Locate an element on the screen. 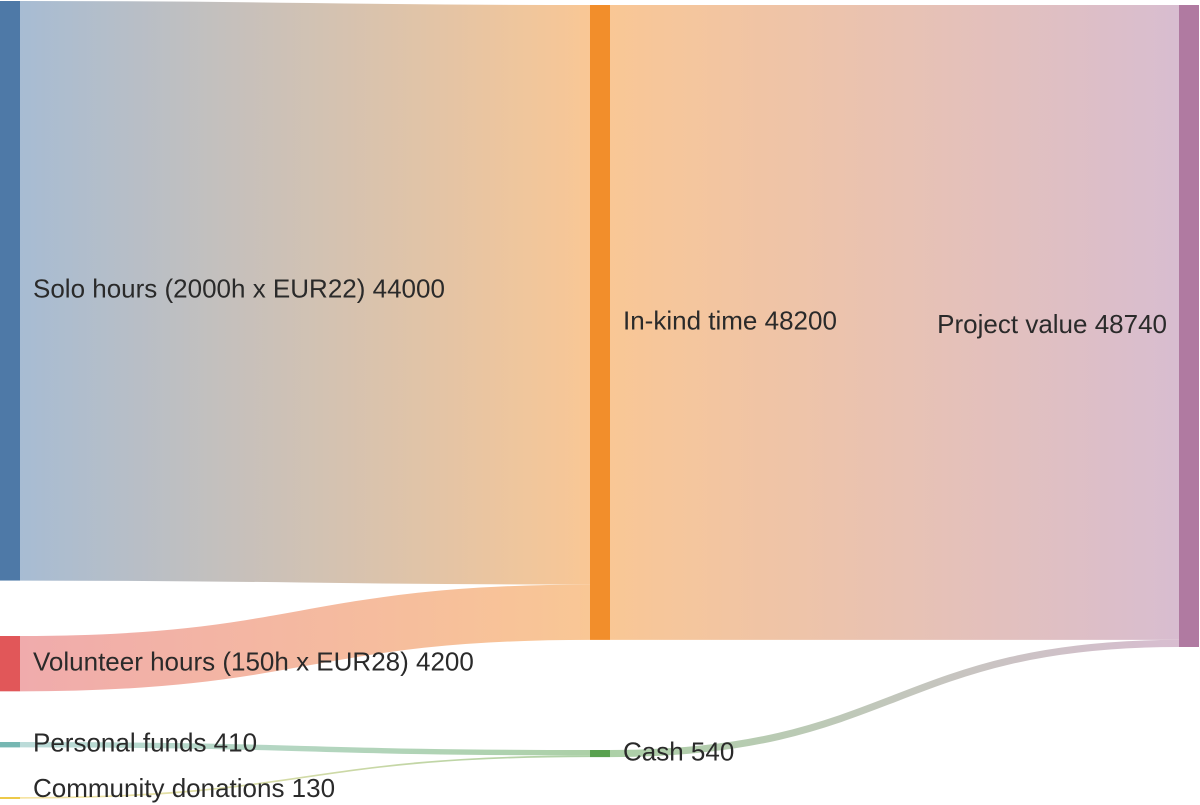 This screenshot has height=805, width=1200. node-solo is located at coordinates (10, 291).